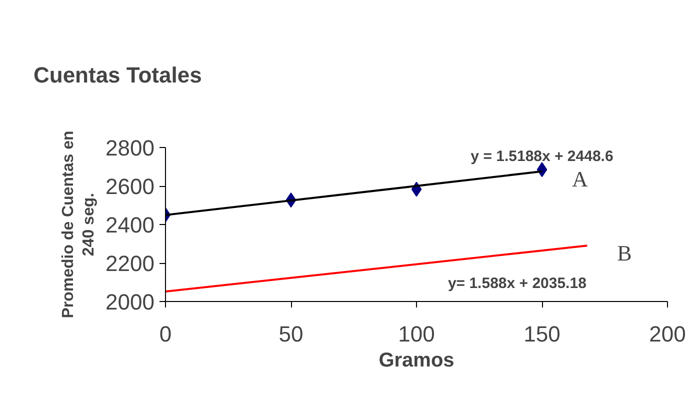 The image size is (694, 408). I want to click on y-tick-label: 2000, so click(130, 302).